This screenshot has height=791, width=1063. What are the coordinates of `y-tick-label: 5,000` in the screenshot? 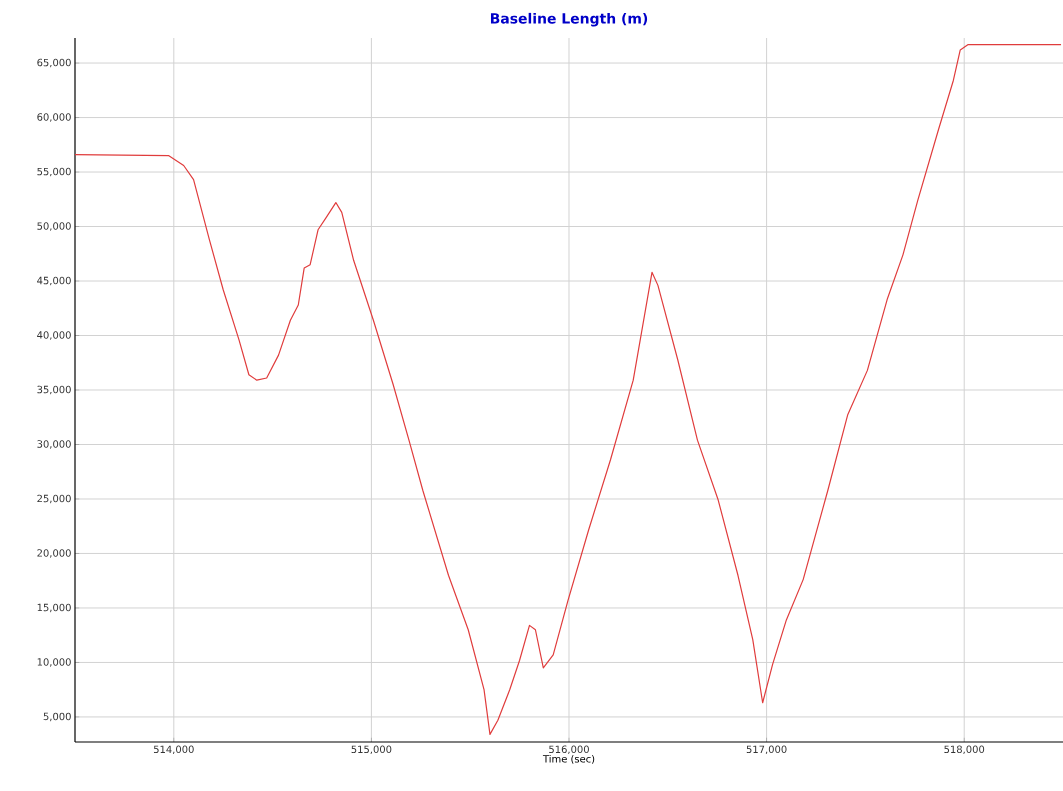 It's located at (57, 717).